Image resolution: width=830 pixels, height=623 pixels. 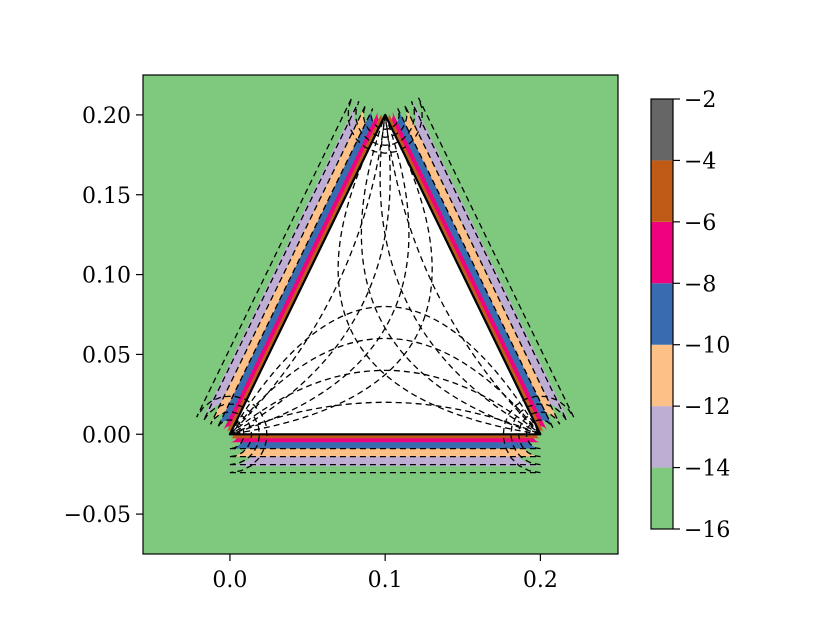 What do you see at coordinates (700, 284) in the screenshot?
I see `colorbar-tick-label: −8` at bounding box center [700, 284].